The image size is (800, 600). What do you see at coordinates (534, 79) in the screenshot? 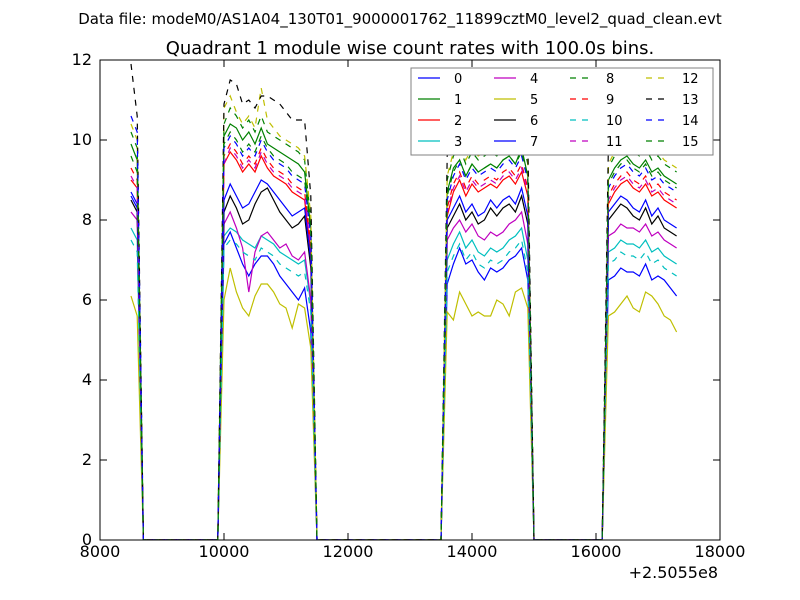
I see `legend-label-4: 4` at bounding box center [534, 79].